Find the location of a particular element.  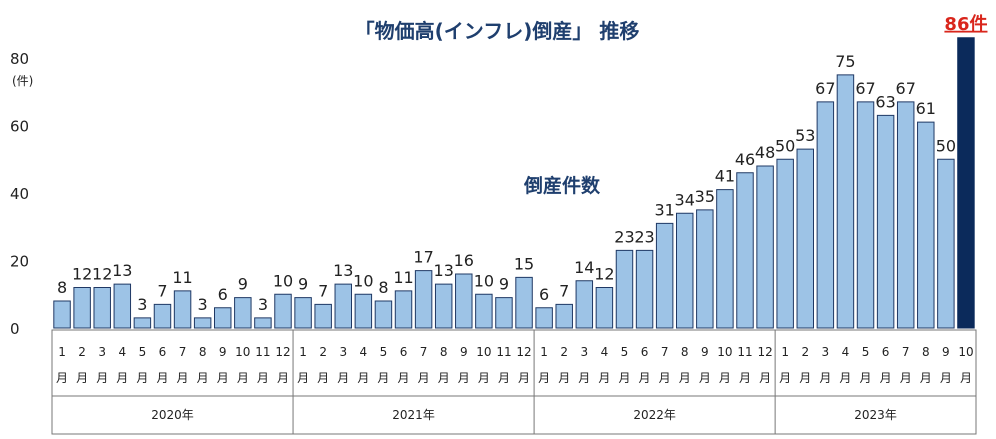

value-label: 9 is located at coordinates (504, 284).